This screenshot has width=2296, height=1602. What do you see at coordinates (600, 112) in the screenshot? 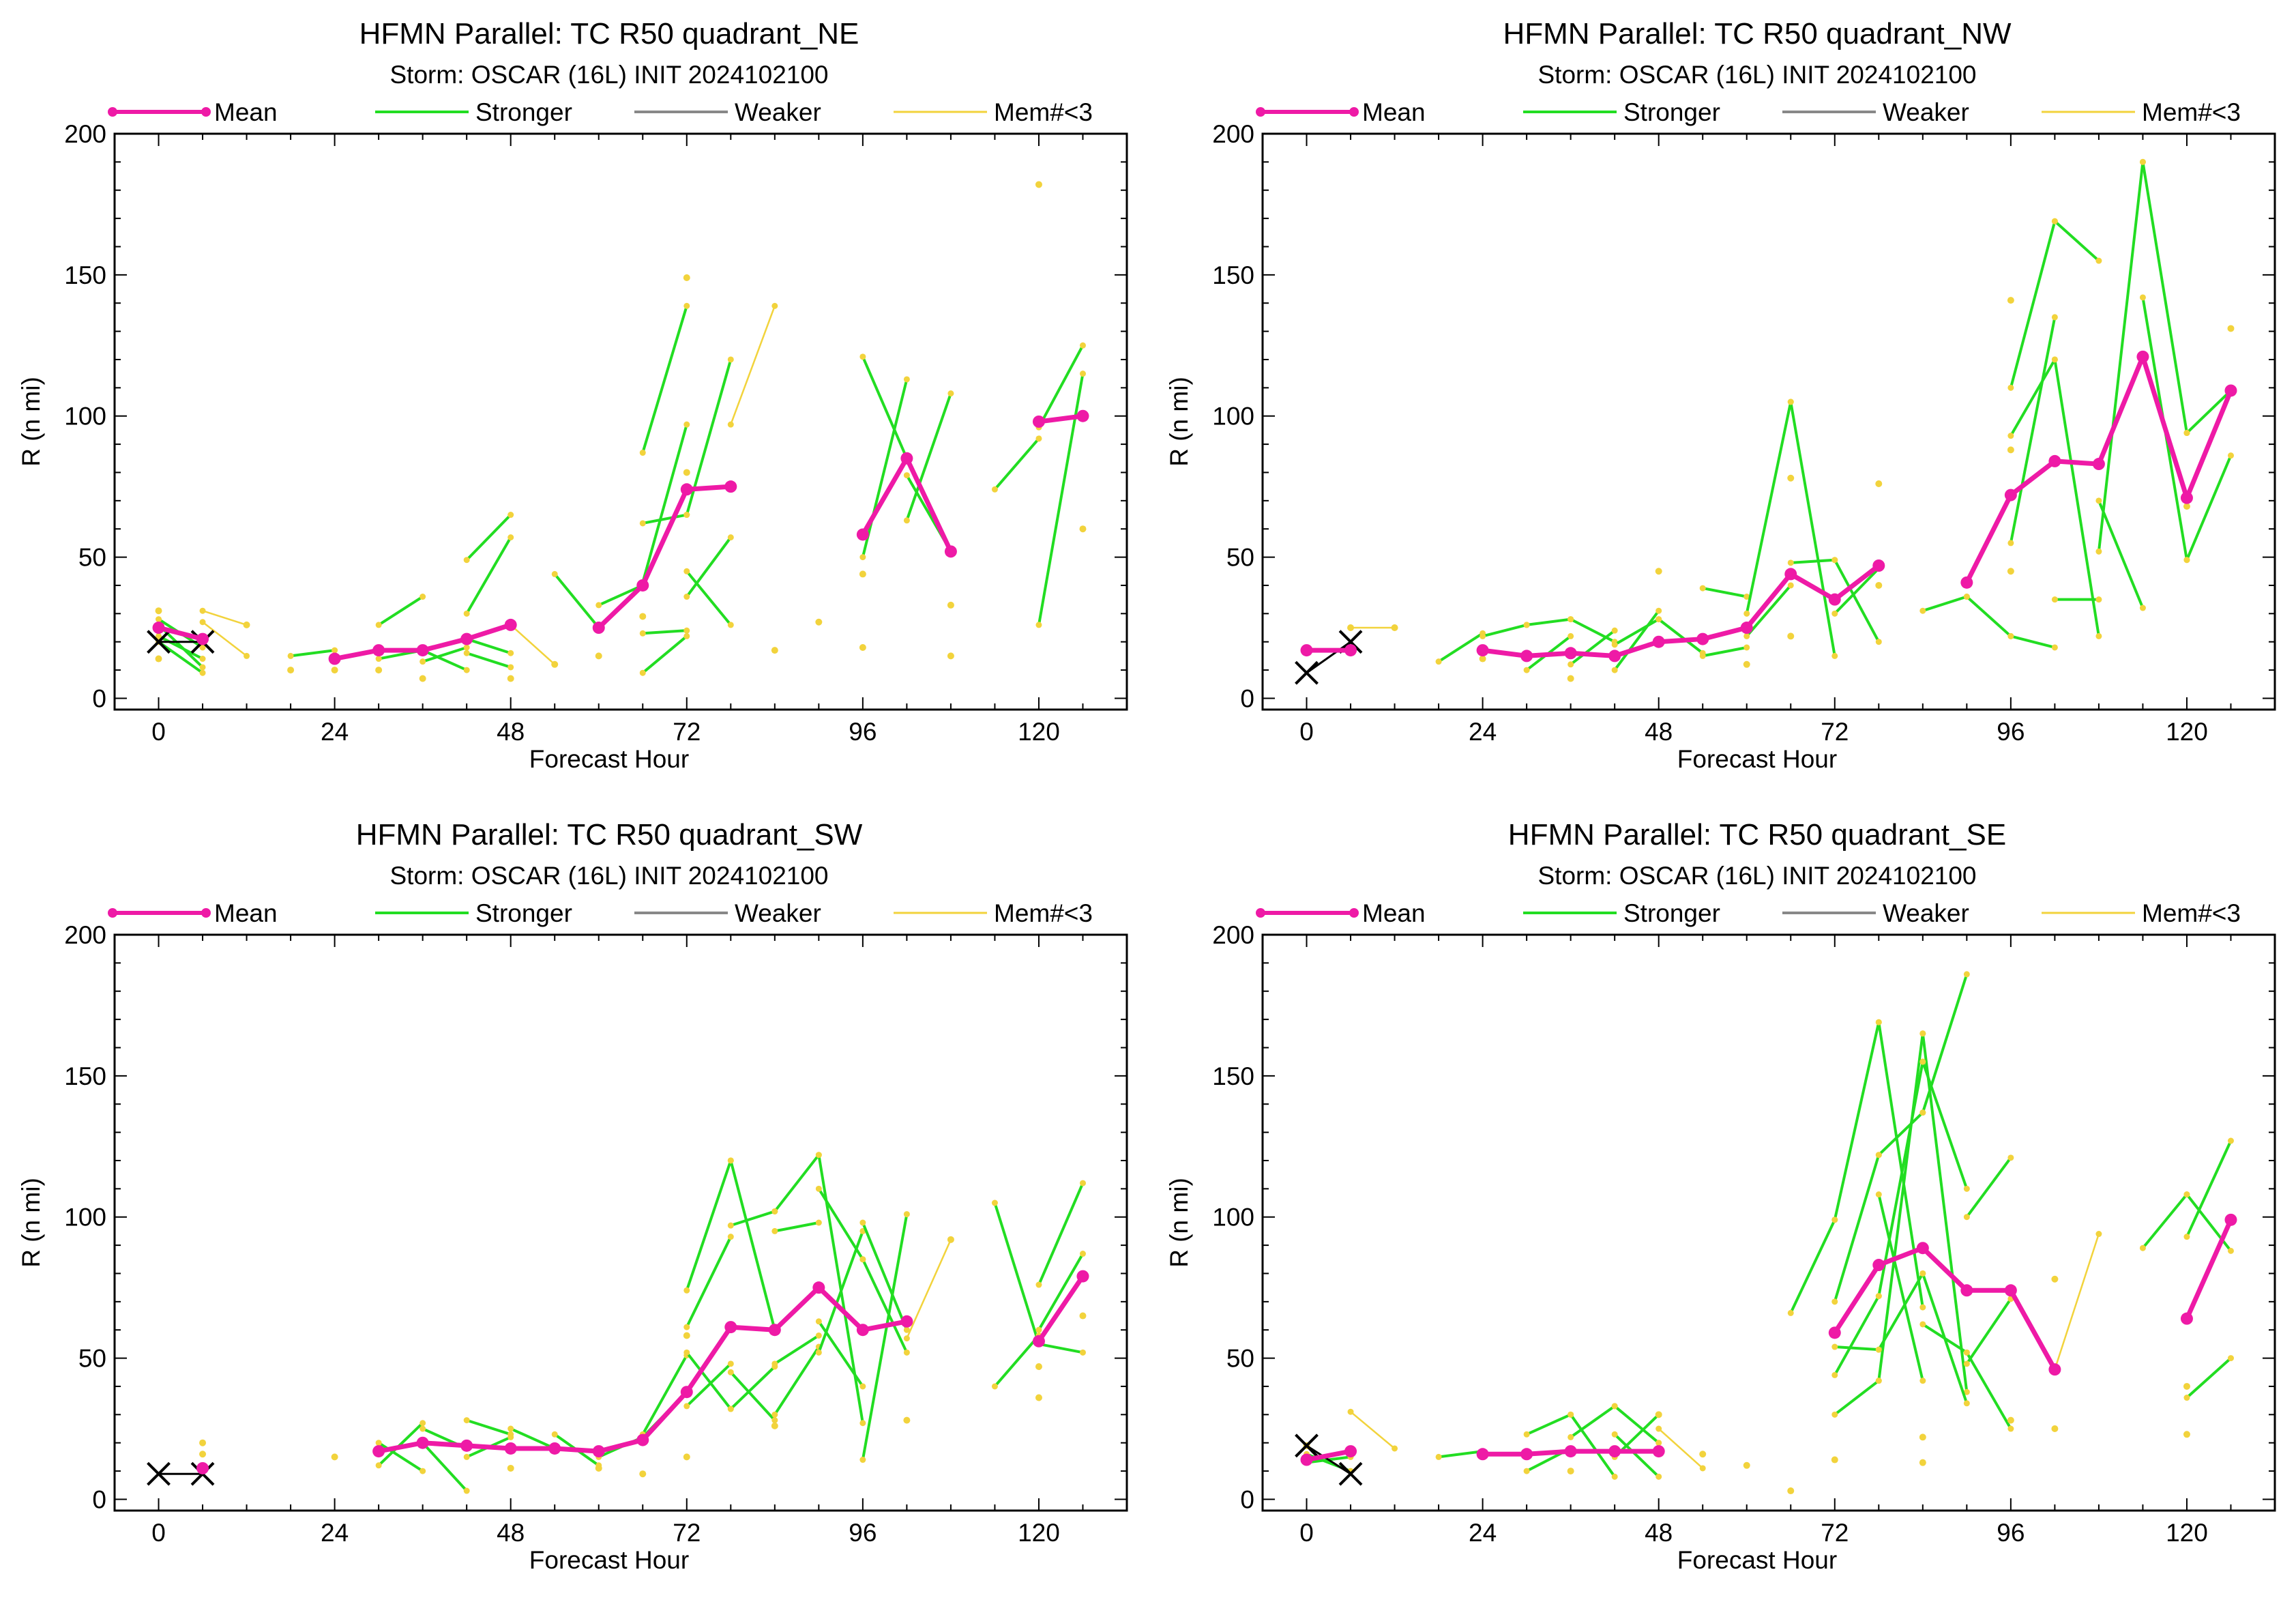
I see `legend: Mean Stronger Weaker Mem#<3` at bounding box center [600, 112].